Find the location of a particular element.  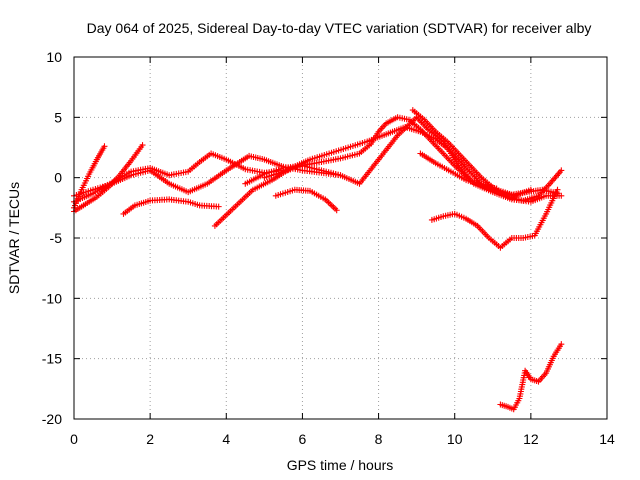

y-tick-label: -20 is located at coordinates (52, 419).